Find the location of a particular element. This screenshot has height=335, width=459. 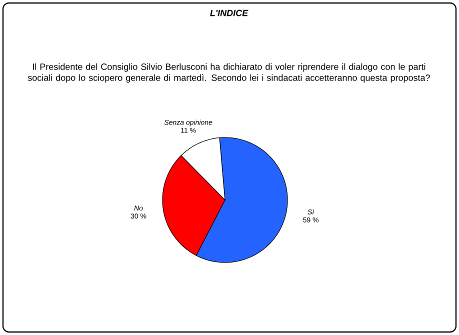

chart-title: L'INDICE is located at coordinates (229, 13).